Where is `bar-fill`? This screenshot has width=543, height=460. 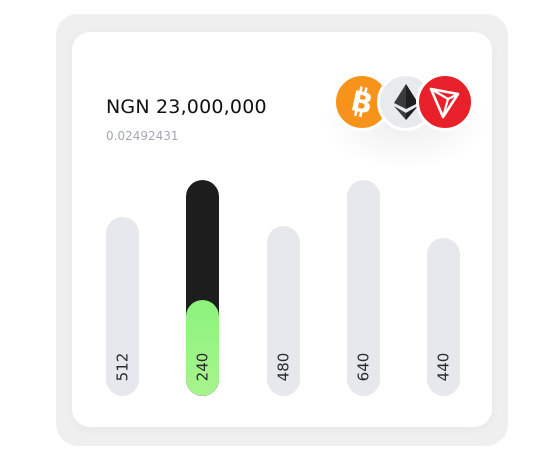 bar-fill is located at coordinates (202, 348).